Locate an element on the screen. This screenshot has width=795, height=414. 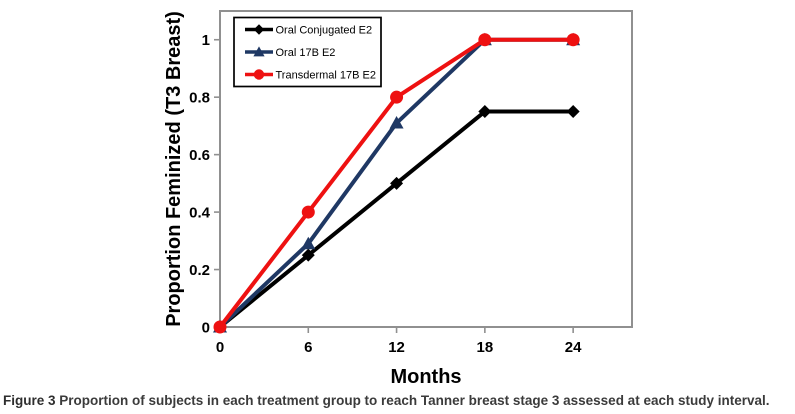
legend-marker-diamond is located at coordinates (259, 29).